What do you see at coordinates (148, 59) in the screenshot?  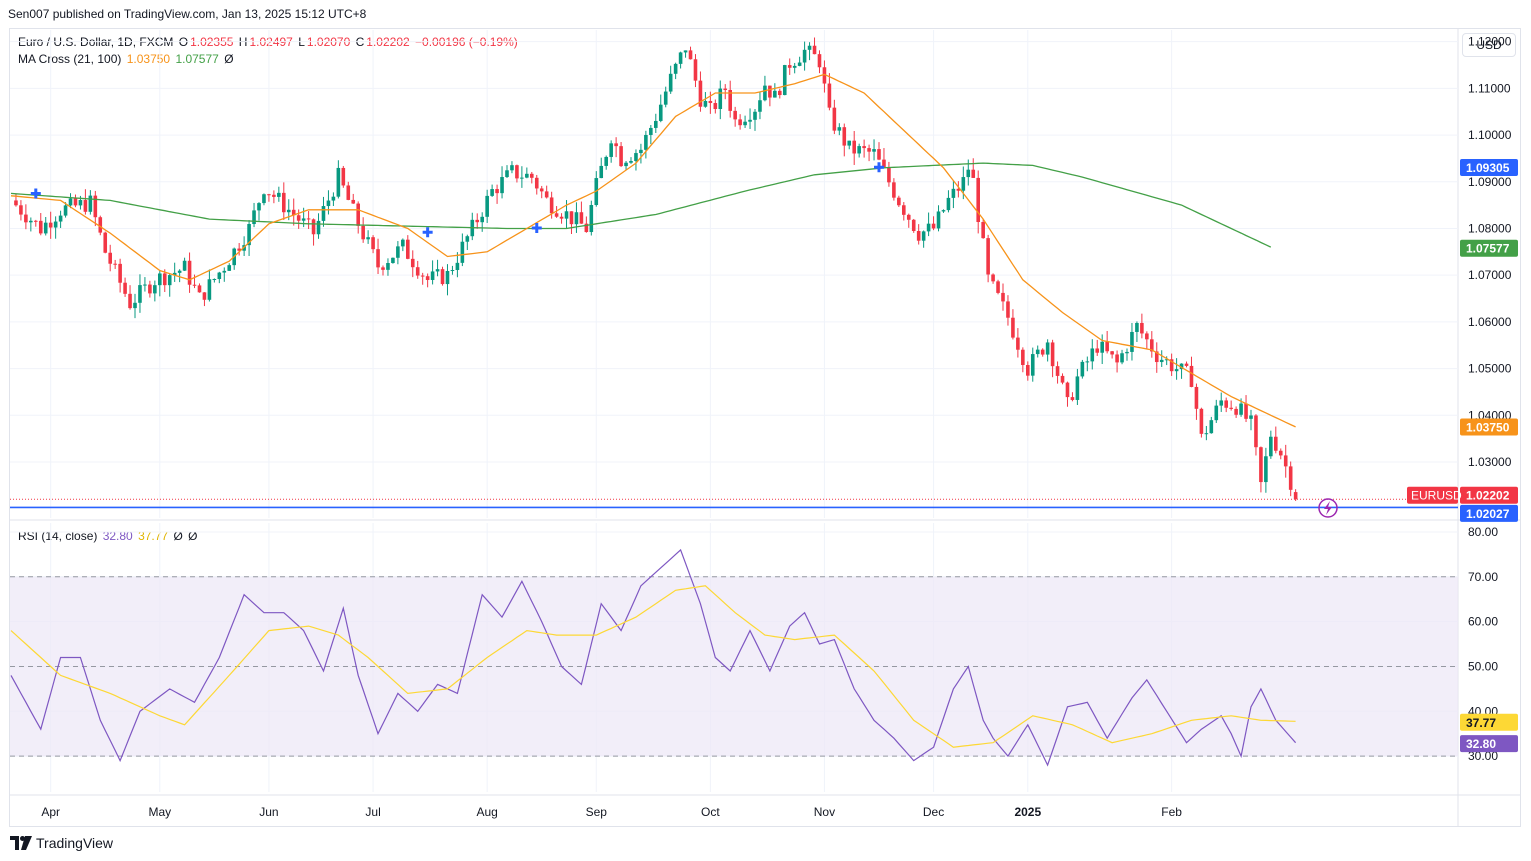 I see `ma-fast-value: 1.03750` at bounding box center [148, 59].